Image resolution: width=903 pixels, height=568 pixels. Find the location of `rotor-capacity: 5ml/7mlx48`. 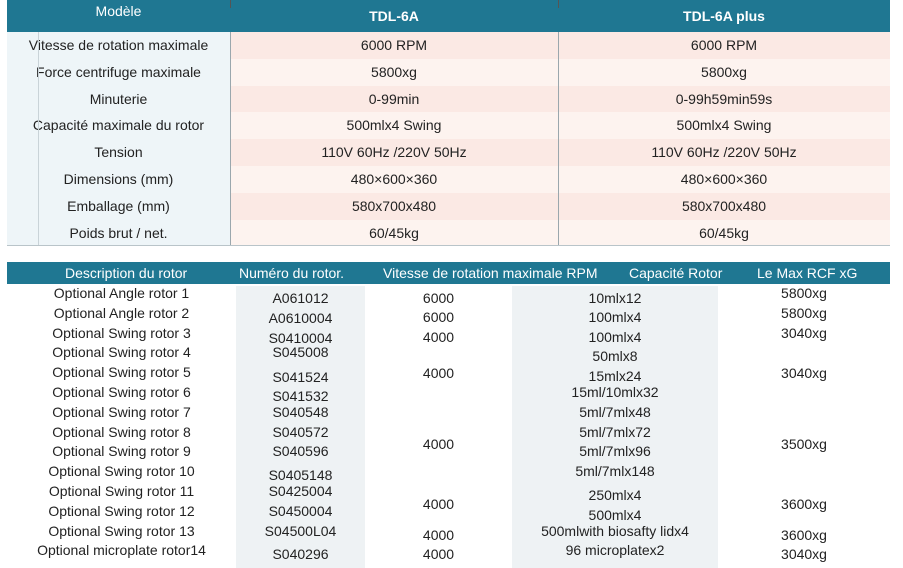

rotor-capacity: 5ml/7mlx48 is located at coordinates (615, 411).